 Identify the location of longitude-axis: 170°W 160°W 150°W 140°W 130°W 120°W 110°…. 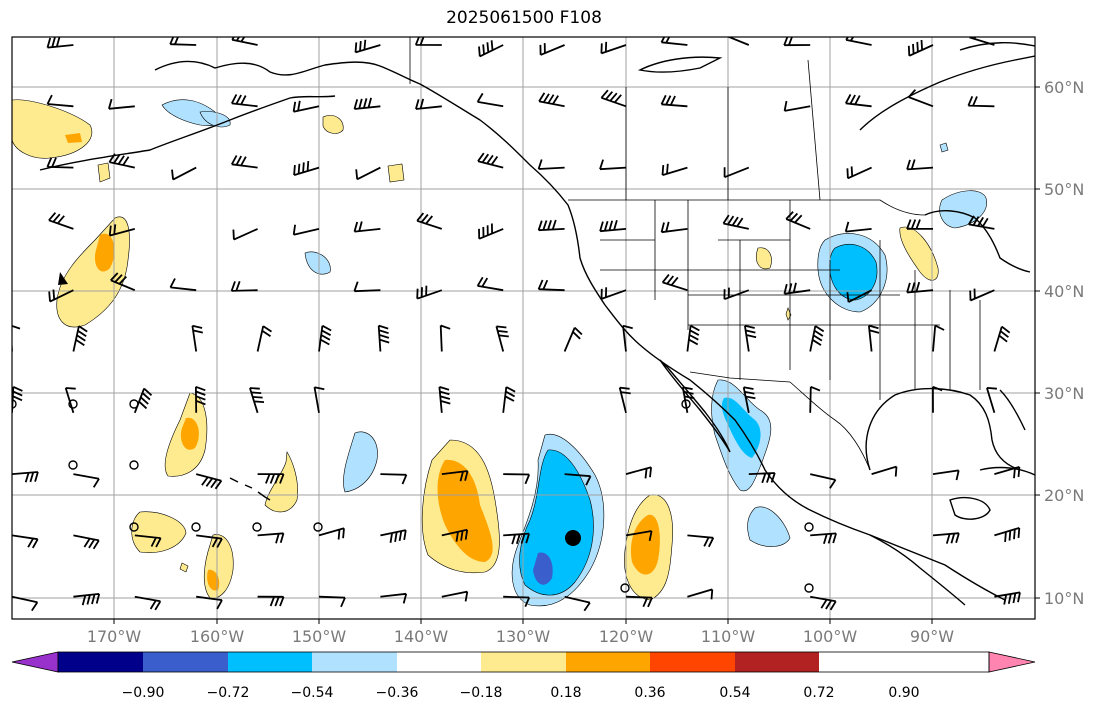
(520, 632).